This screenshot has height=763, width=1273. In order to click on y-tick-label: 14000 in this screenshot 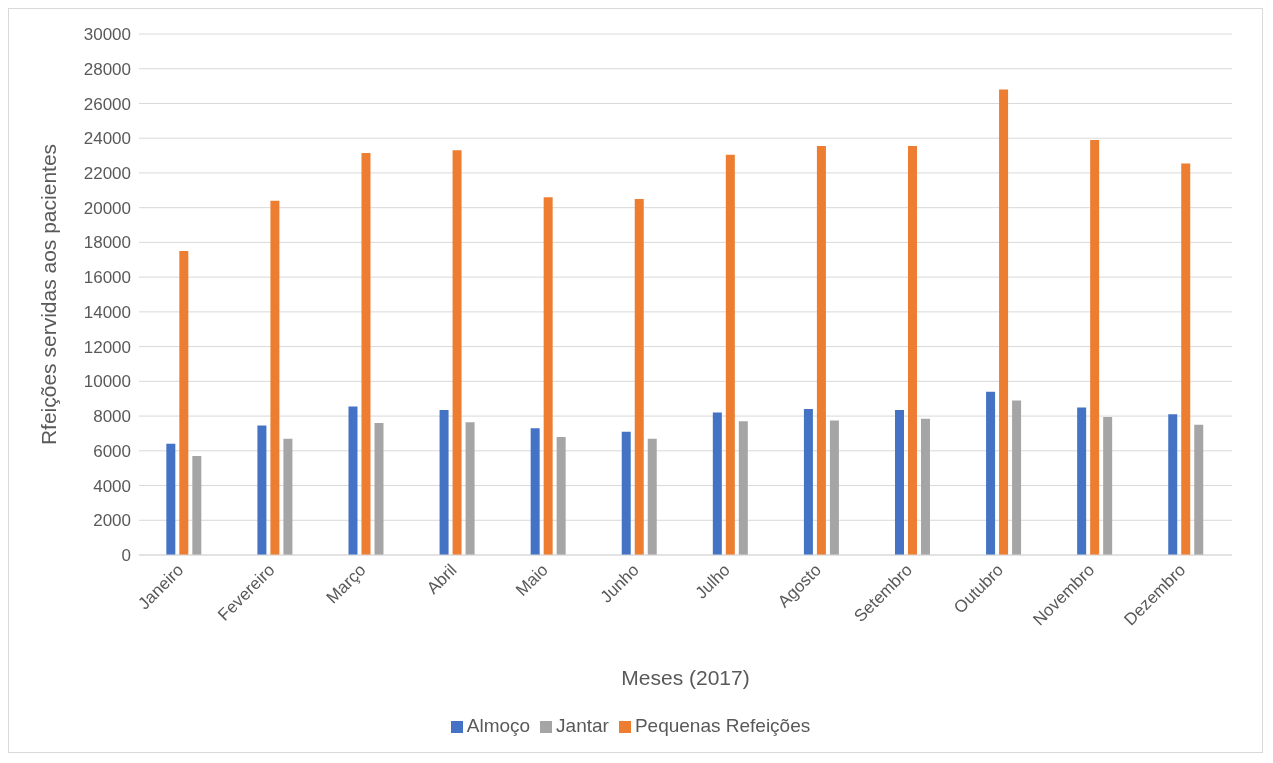, I will do `click(107, 312)`.